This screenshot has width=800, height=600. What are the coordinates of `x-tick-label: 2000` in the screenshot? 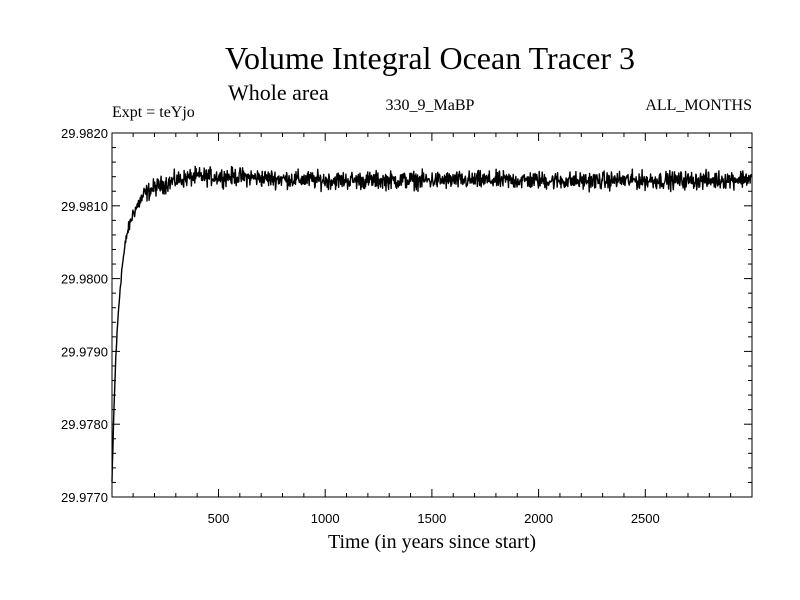 It's located at (538, 518).